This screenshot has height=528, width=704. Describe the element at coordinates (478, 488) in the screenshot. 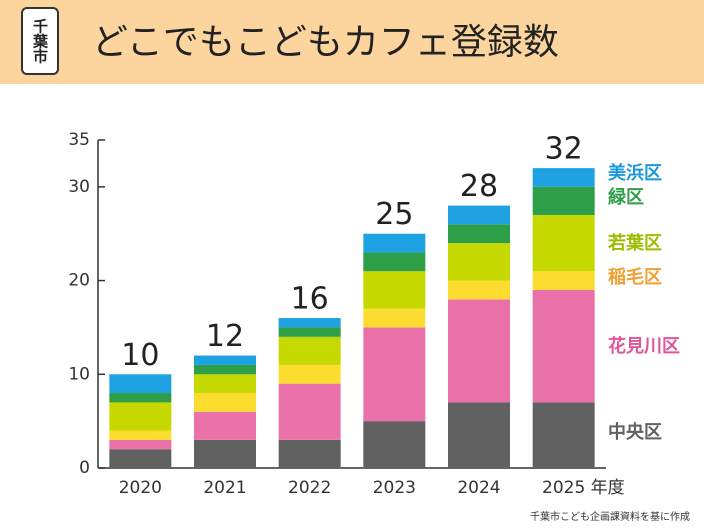

I see `x-tick-label: 2024` at that location.